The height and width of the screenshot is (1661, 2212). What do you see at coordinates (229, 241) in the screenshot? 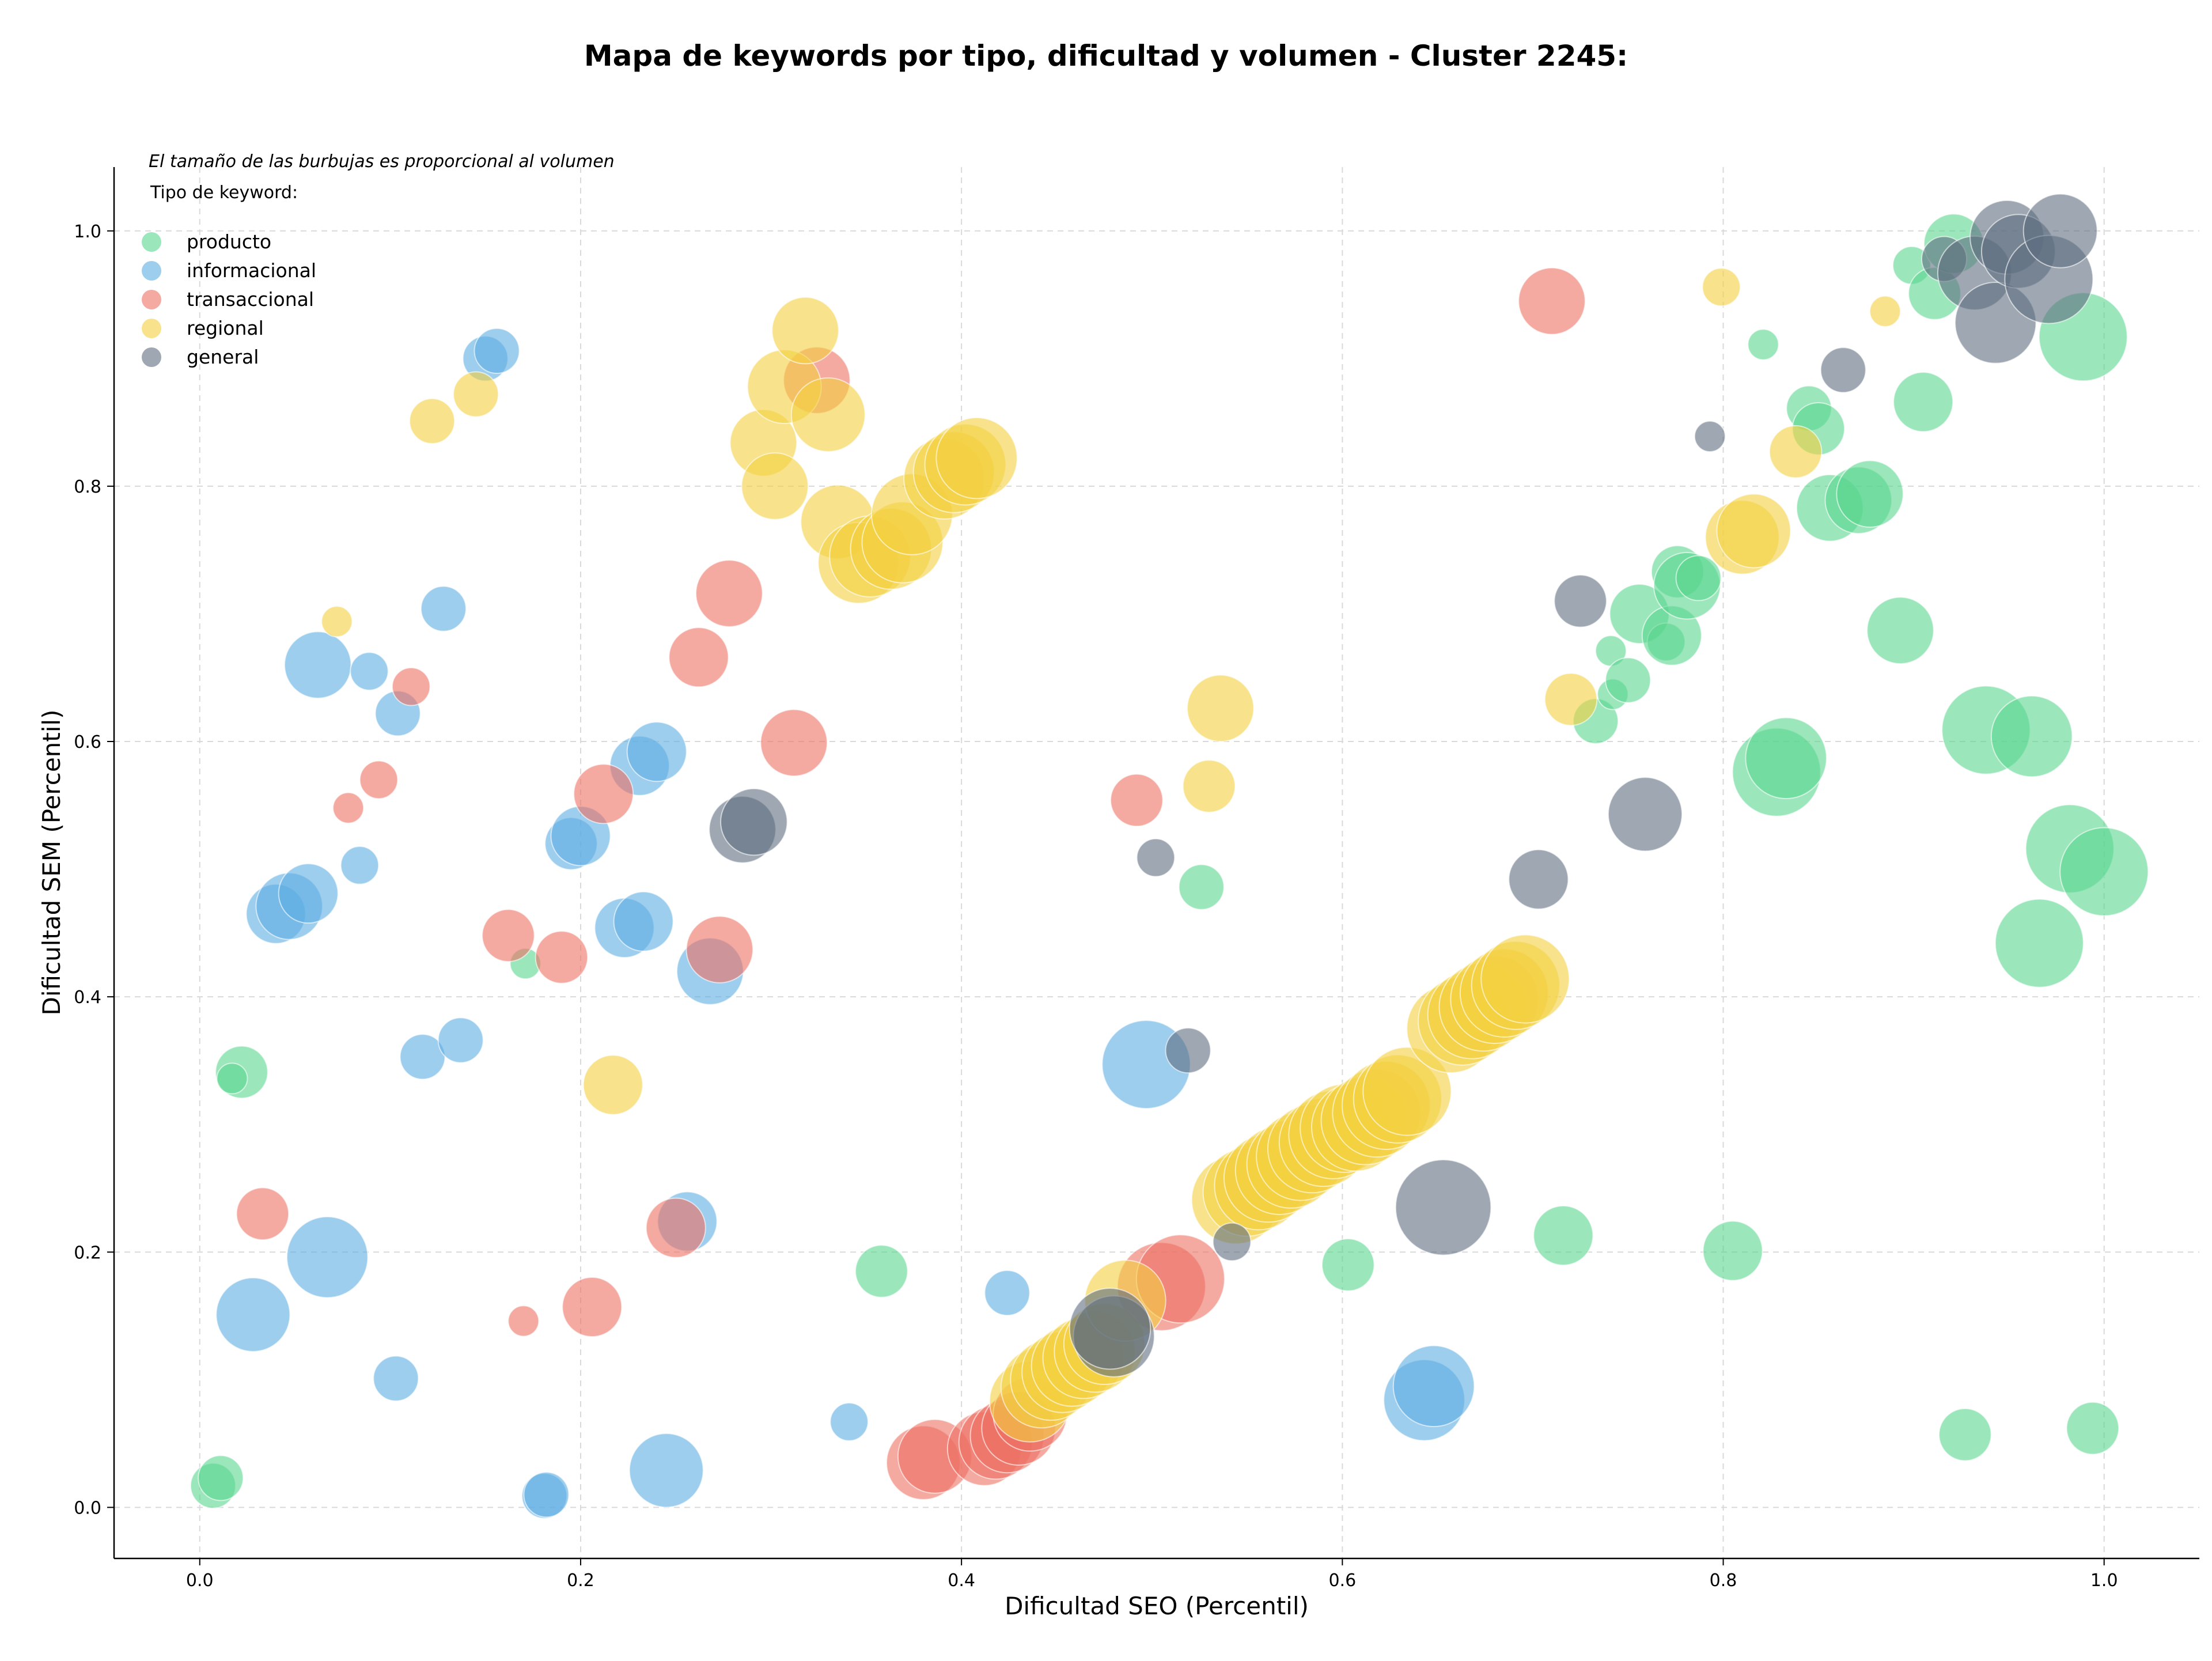
I see `legend-label-producto: producto` at bounding box center [229, 241].